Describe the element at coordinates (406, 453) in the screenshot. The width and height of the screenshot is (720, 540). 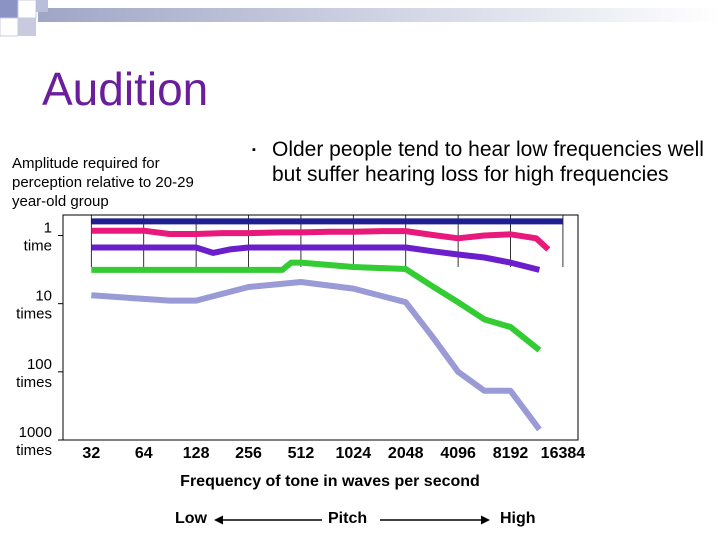
I see `x-tick-label: 2048` at that location.